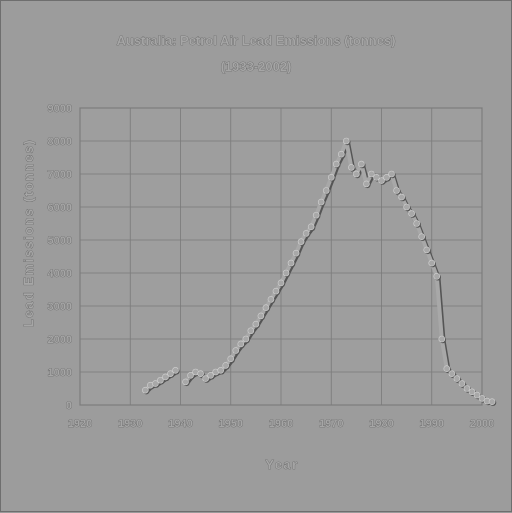  Describe the element at coordinates (60, 274) in the screenshot. I see `y-tick-label: 4000` at that location.